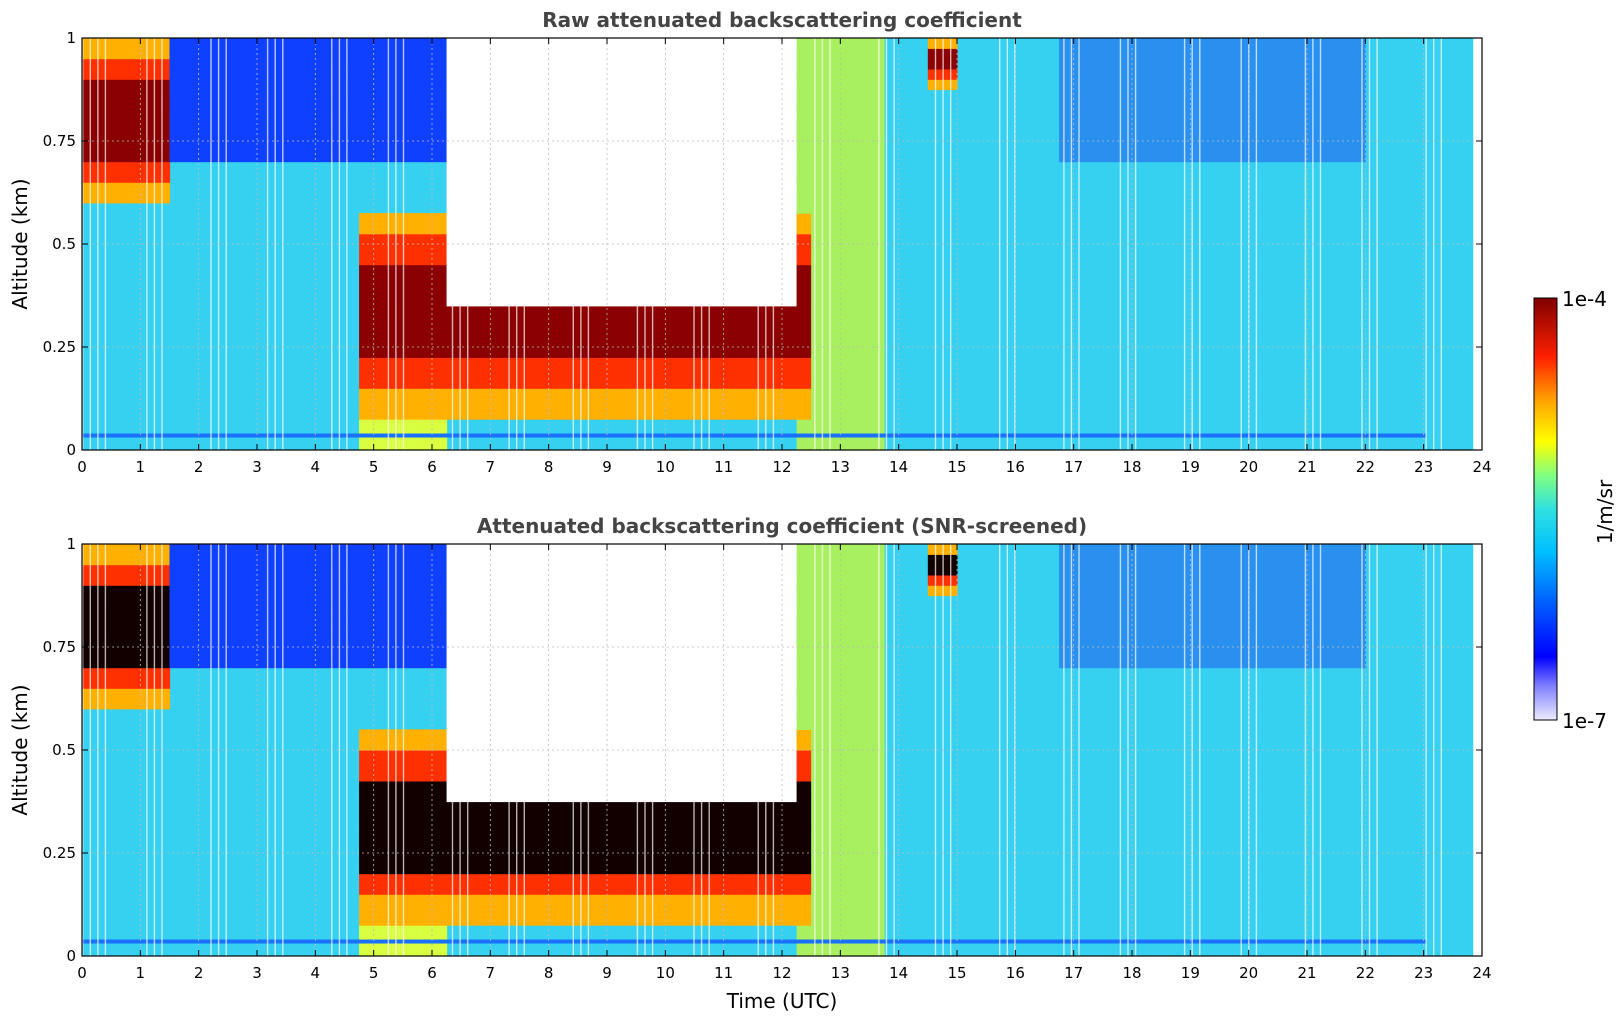 Image resolution: width=1621 pixels, height=1020 pixels. I want to click on y-tick-label: 1, so click(71, 38).